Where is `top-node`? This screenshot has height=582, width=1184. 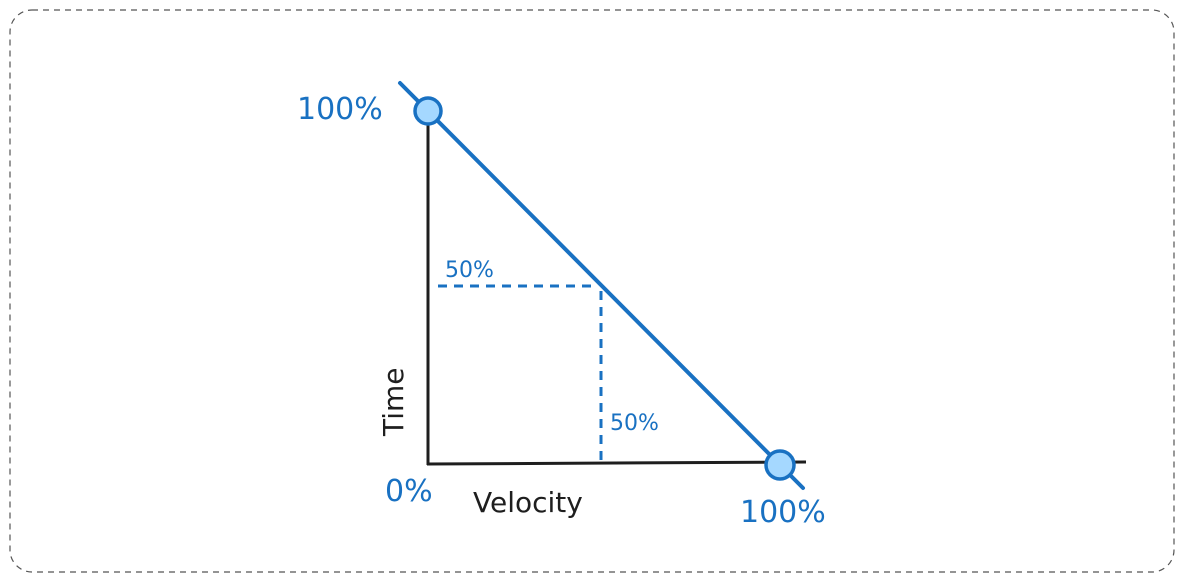
top-node is located at coordinates (428, 111).